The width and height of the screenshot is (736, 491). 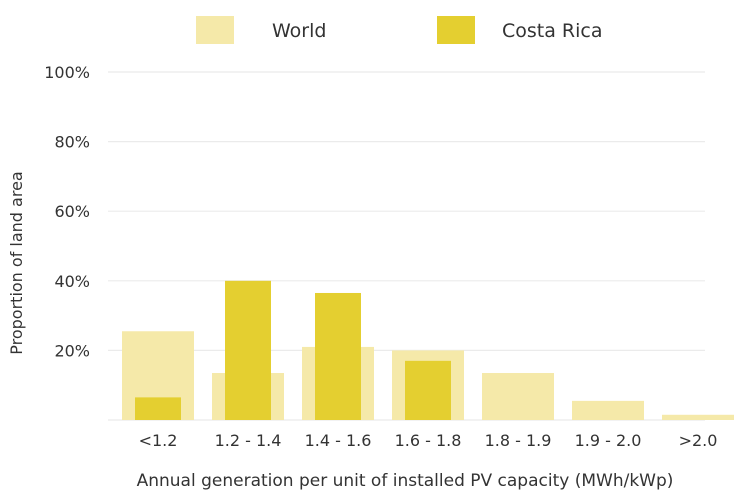 I want to click on x-tick-label: 1.2 - 1.4, so click(x=248, y=440).